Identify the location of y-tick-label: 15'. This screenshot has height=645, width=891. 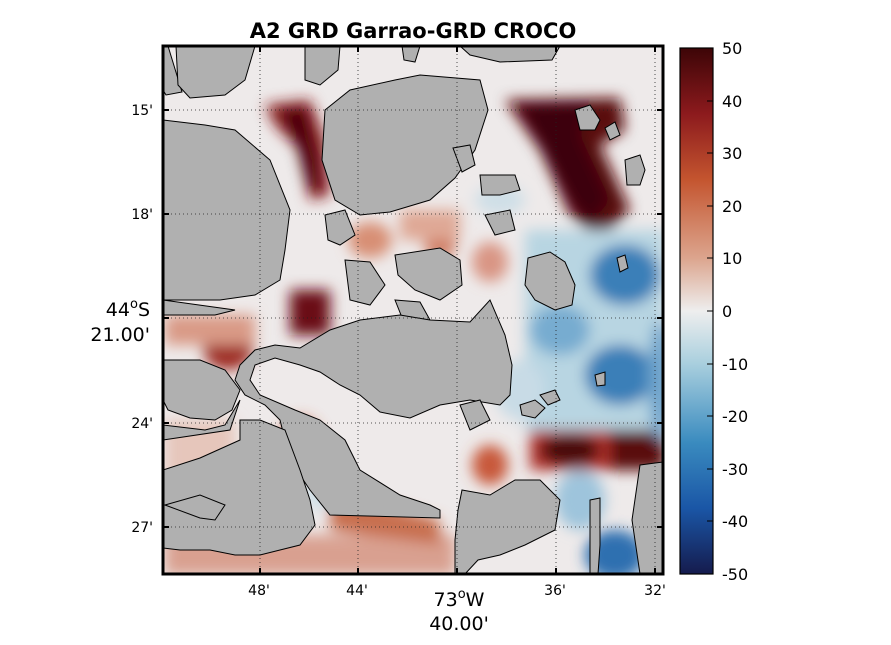
(142, 111).